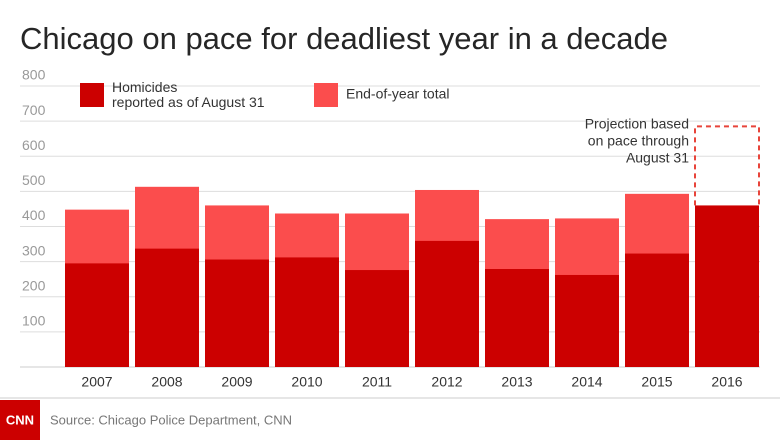 This screenshot has width=780, height=440. I want to click on y-tick-label: 100, so click(34, 321).